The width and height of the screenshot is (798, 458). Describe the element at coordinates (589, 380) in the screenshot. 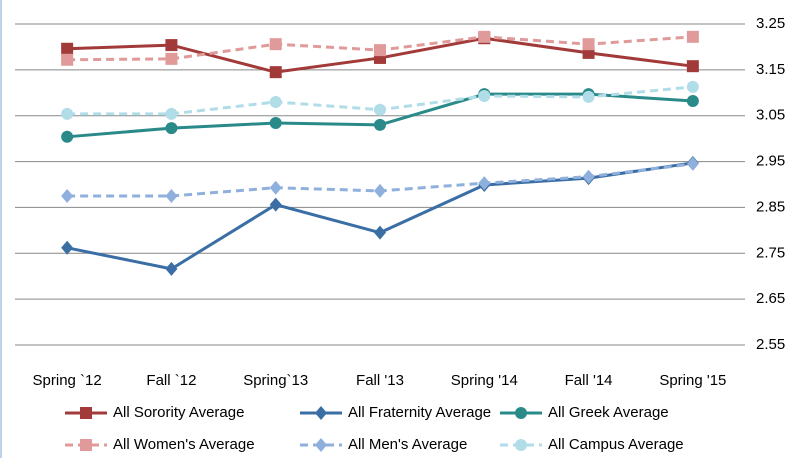

I see `x-tick-label: Fall '14` at that location.